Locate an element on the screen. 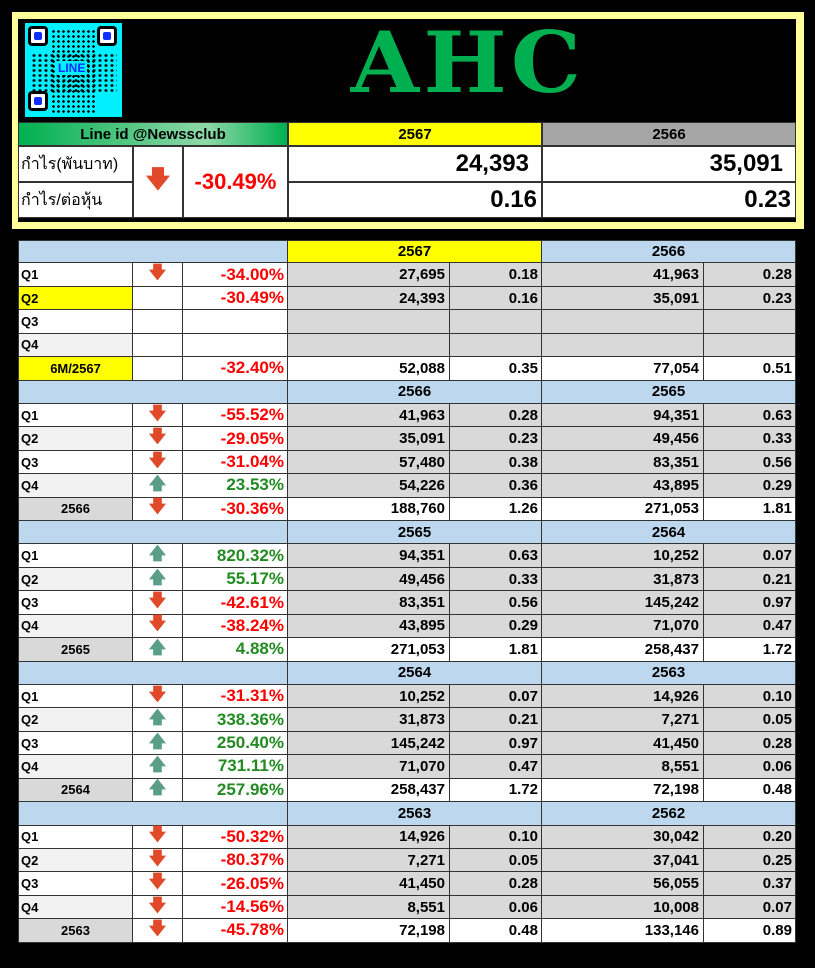 This screenshot has width=815, height=968. profit-a: 94,351 is located at coordinates (369, 556).